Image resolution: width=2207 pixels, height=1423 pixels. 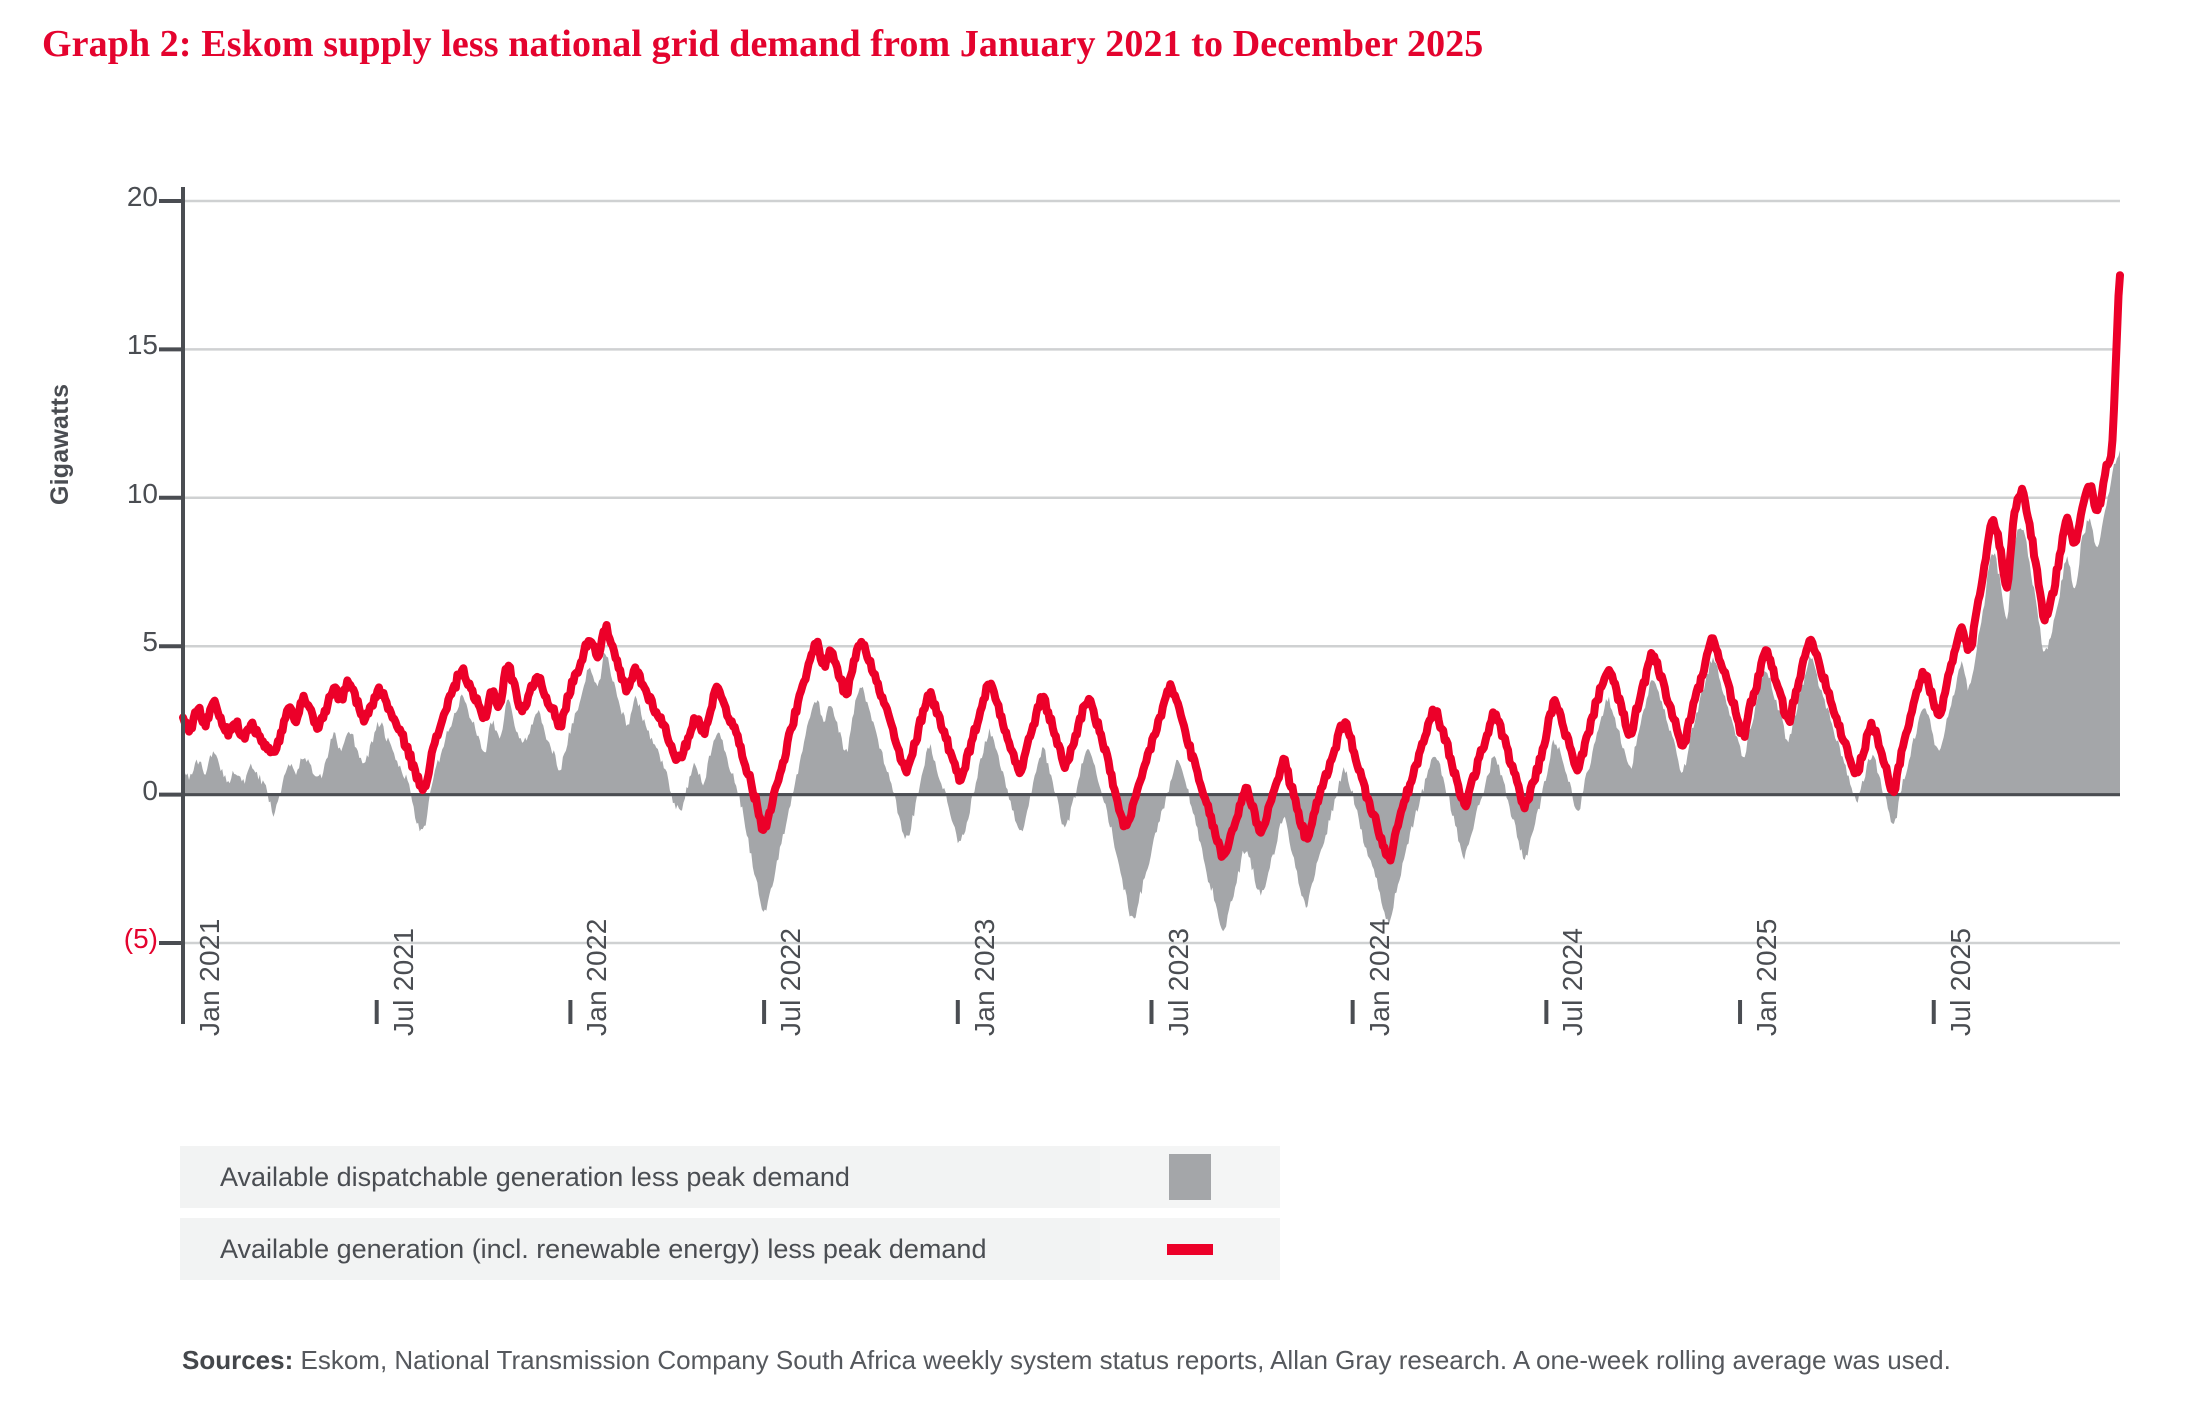 What do you see at coordinates (1573, 981) in the screenshot?
I see `x-tick-label: Jul 2024` at bounding box center [1573, 981].